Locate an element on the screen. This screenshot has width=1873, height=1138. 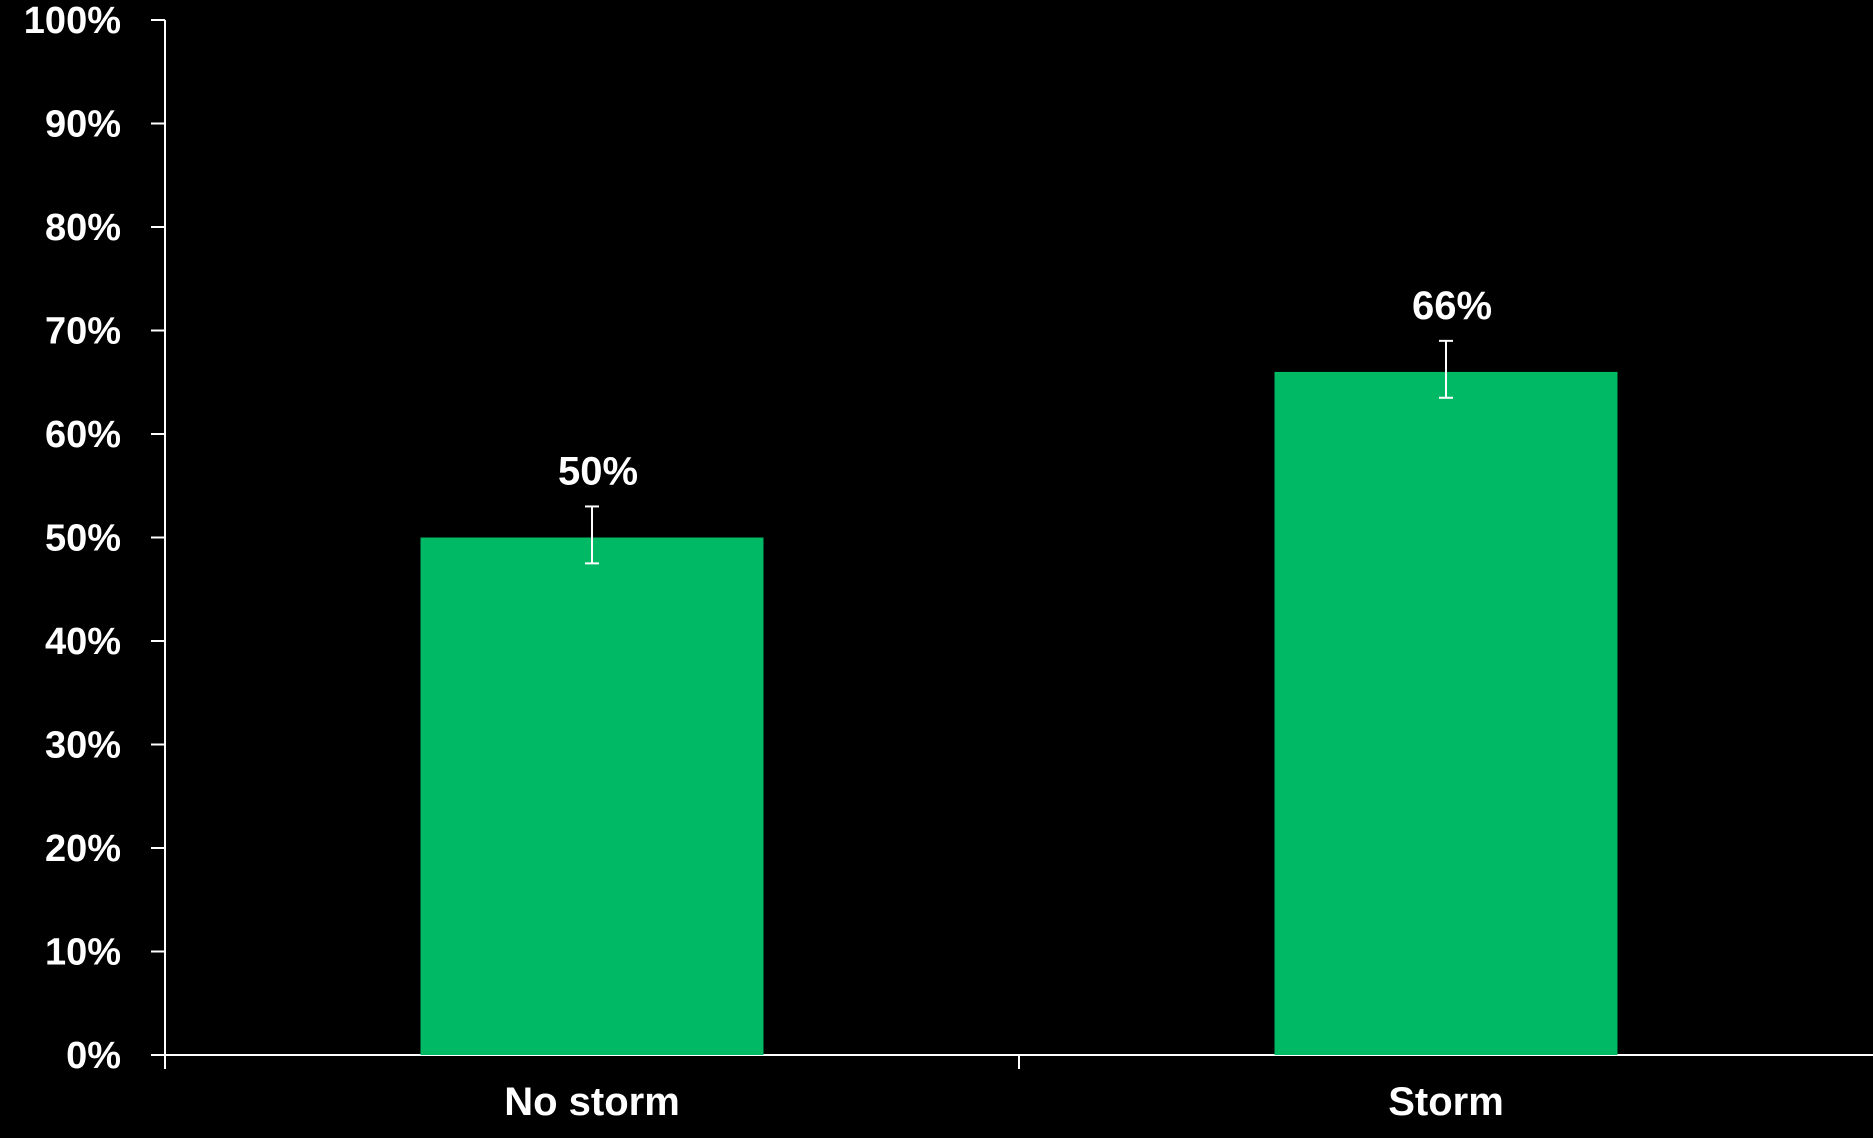
error-bars is located at coordinates (1019, 452).